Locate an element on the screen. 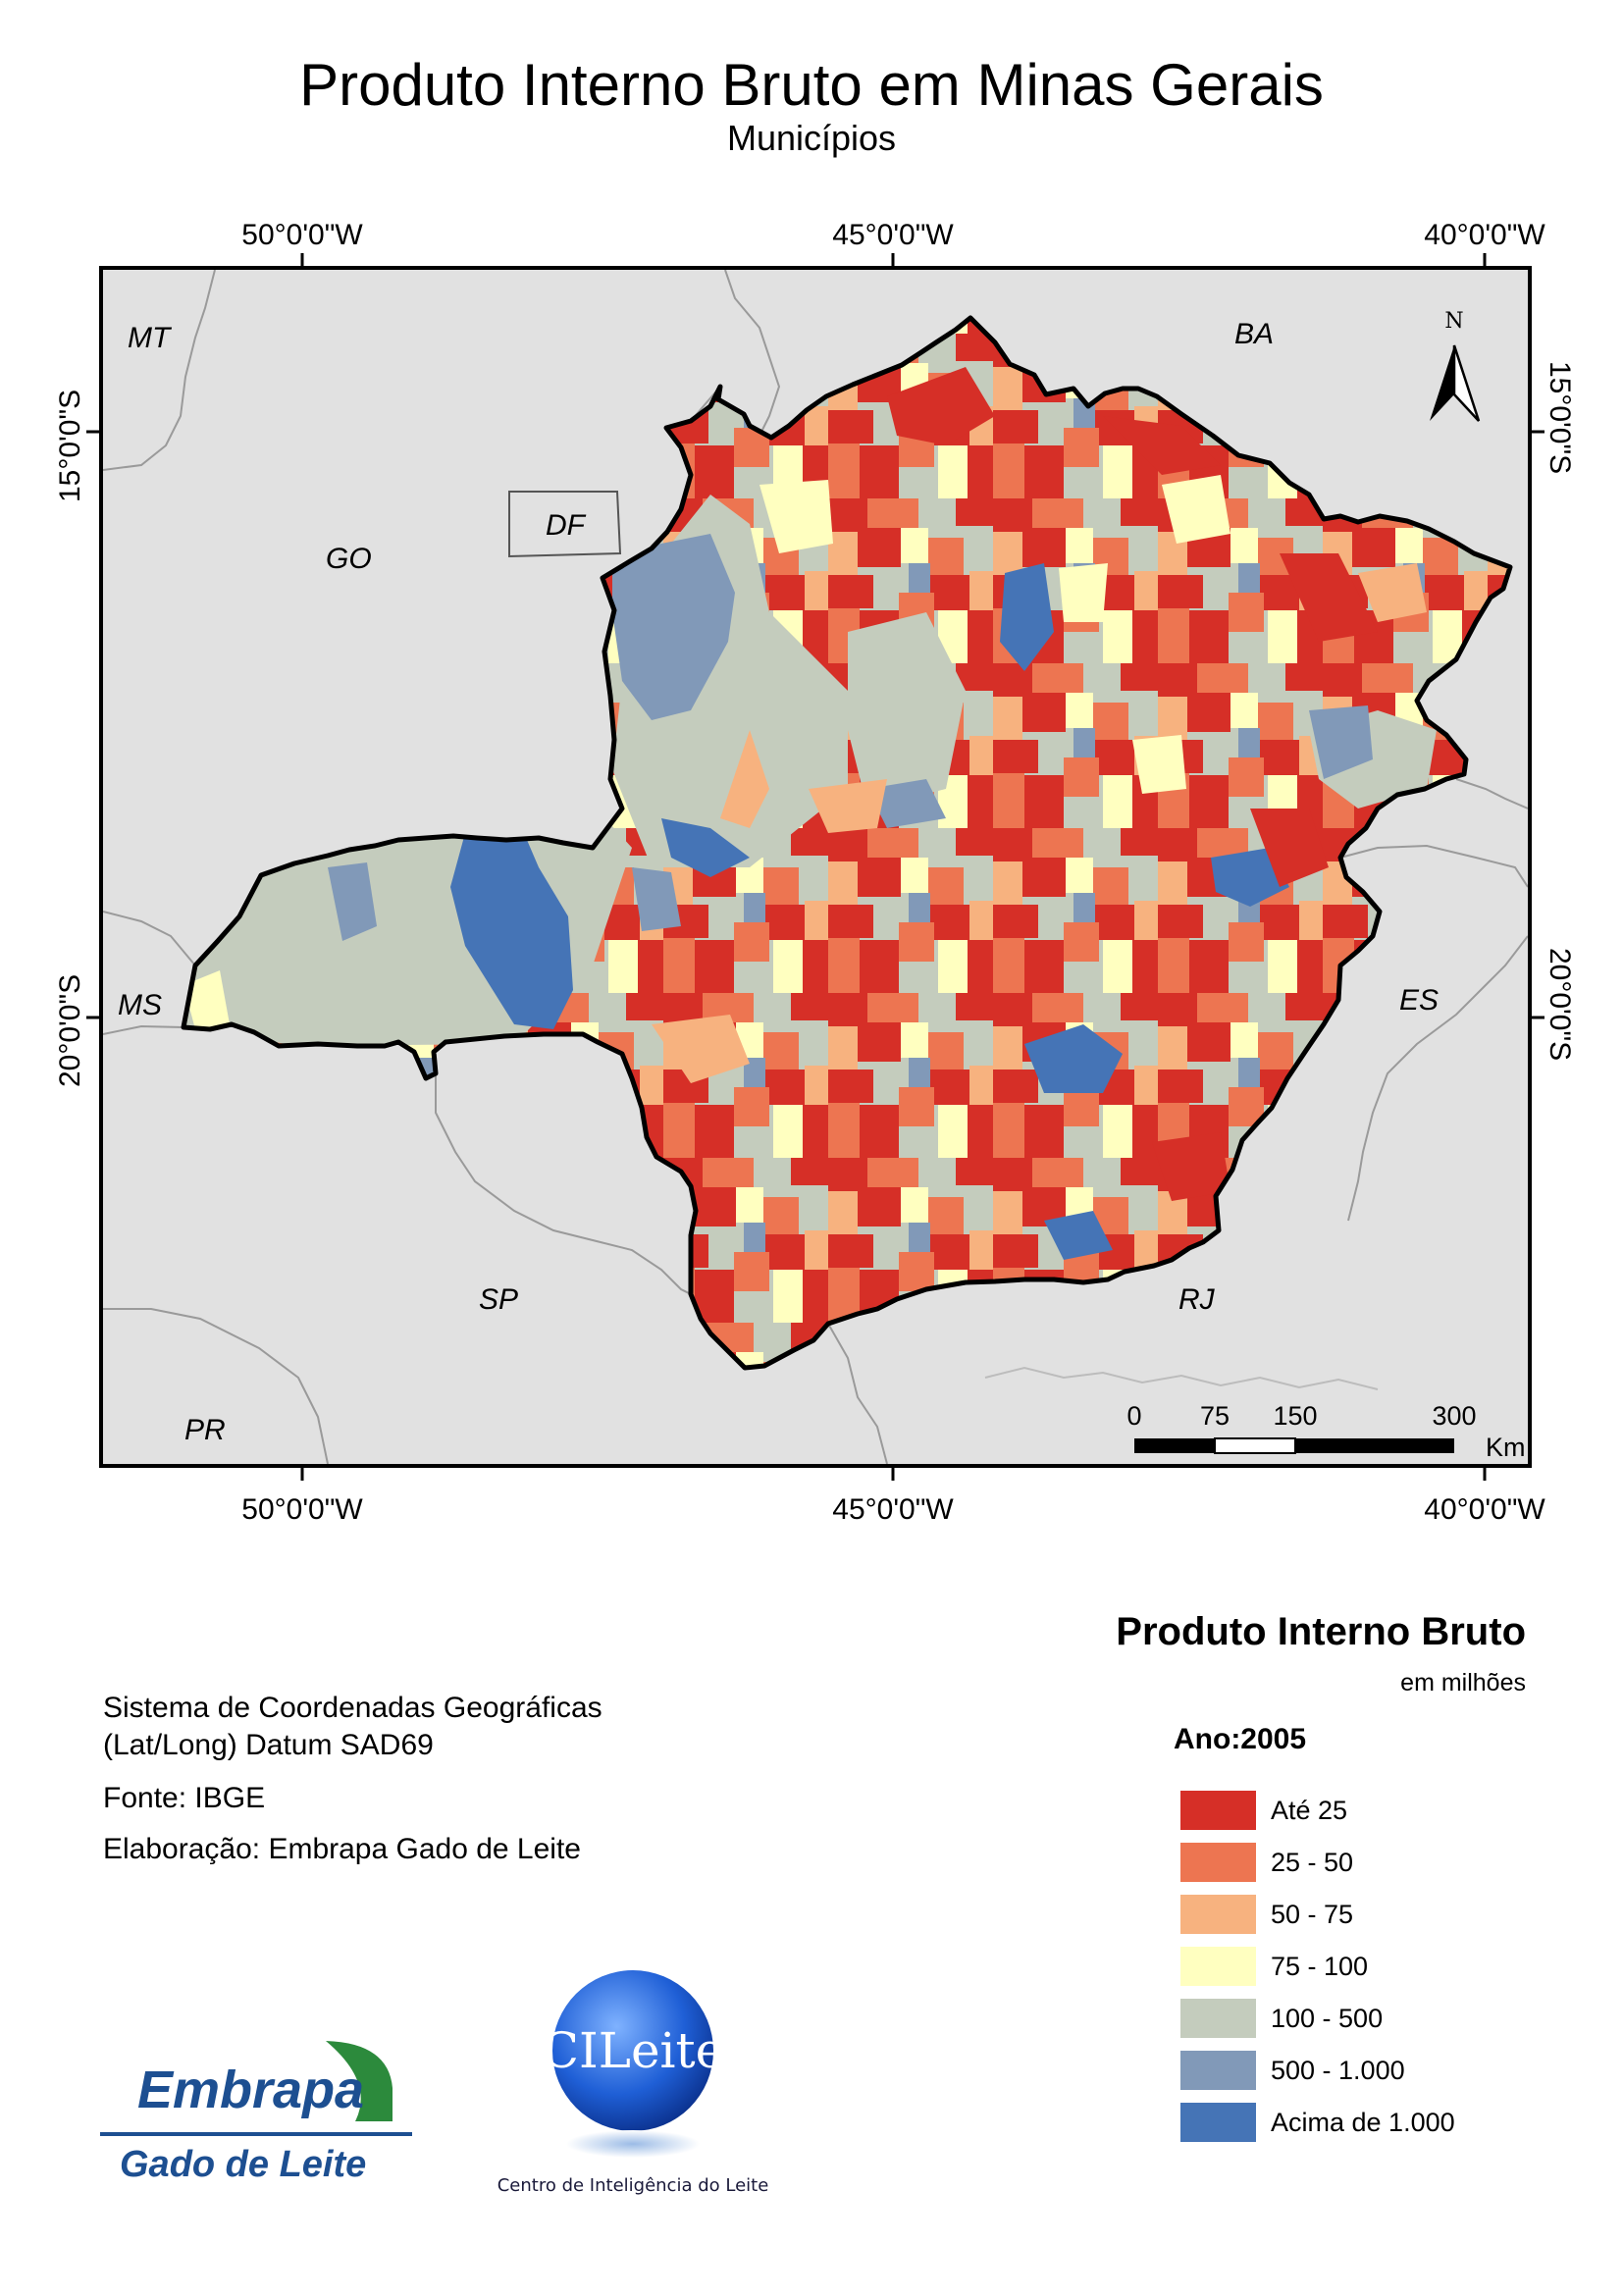  lon-label-top-50w: 50°0'0"W is located at coordinates (302, 235).